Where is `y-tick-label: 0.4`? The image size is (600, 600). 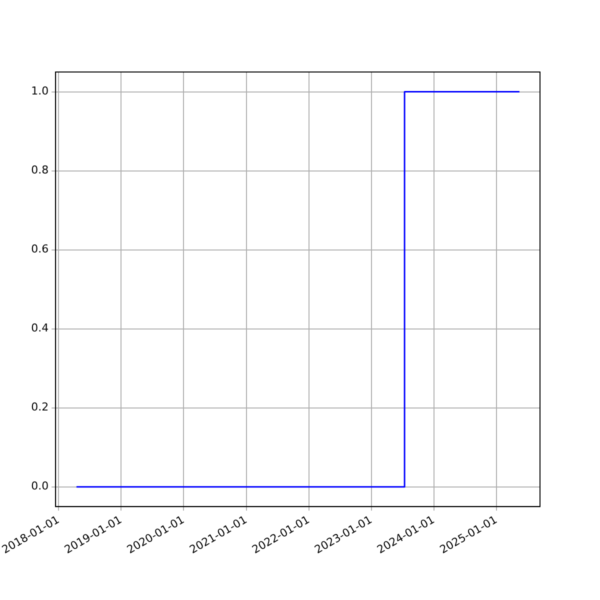 y-tick-label: 0.4 is located at coordinates (40, 328).